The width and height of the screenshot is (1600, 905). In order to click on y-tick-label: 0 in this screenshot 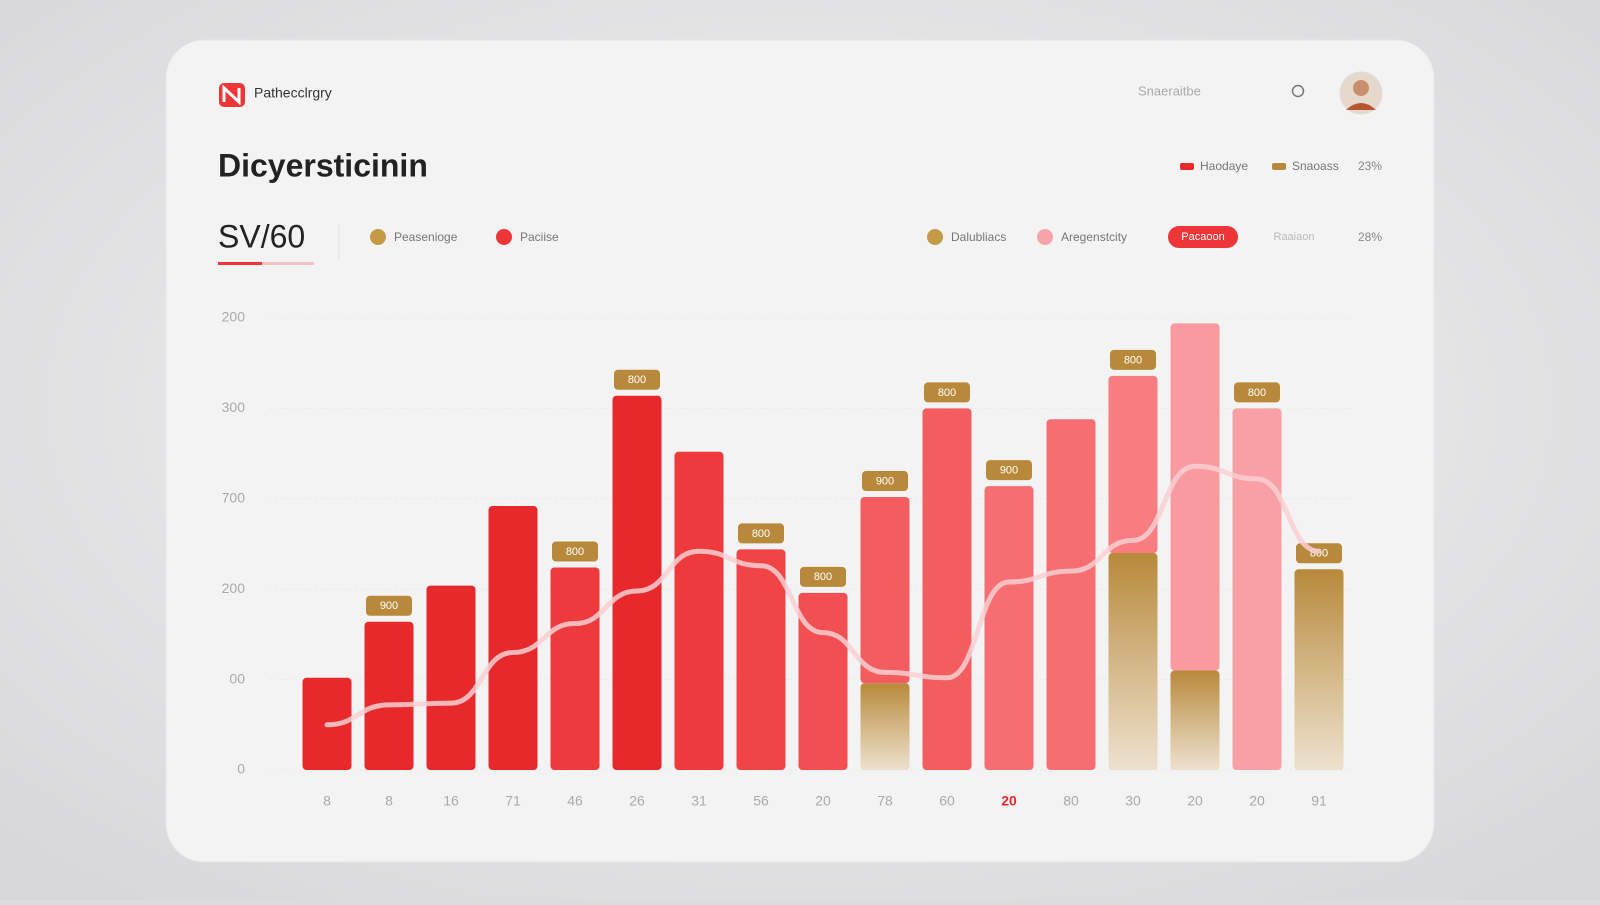, I will do `click(241, 769)`.